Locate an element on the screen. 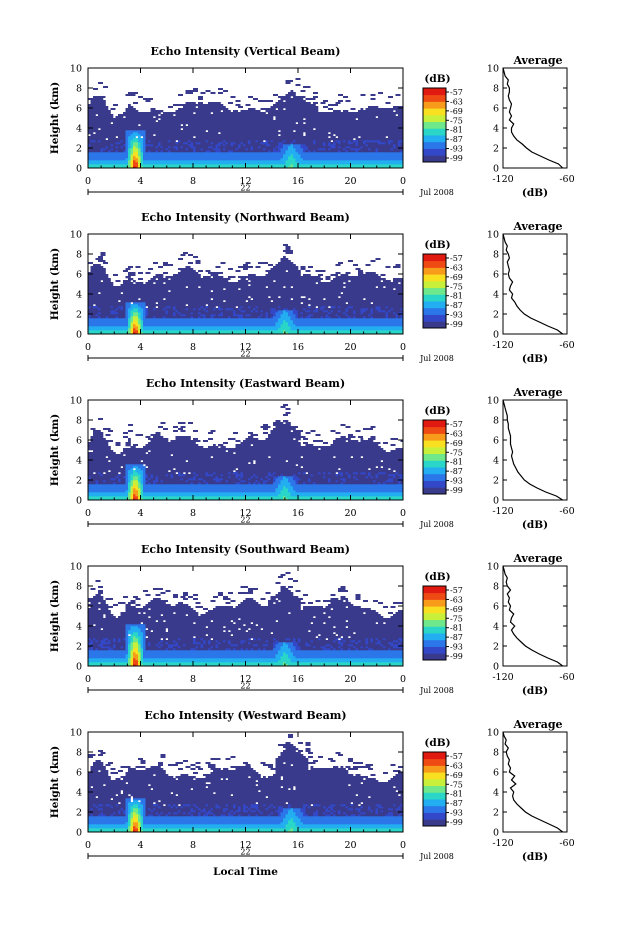 The image size is (619, 929). average-frame is located at coordinates (535, 284).